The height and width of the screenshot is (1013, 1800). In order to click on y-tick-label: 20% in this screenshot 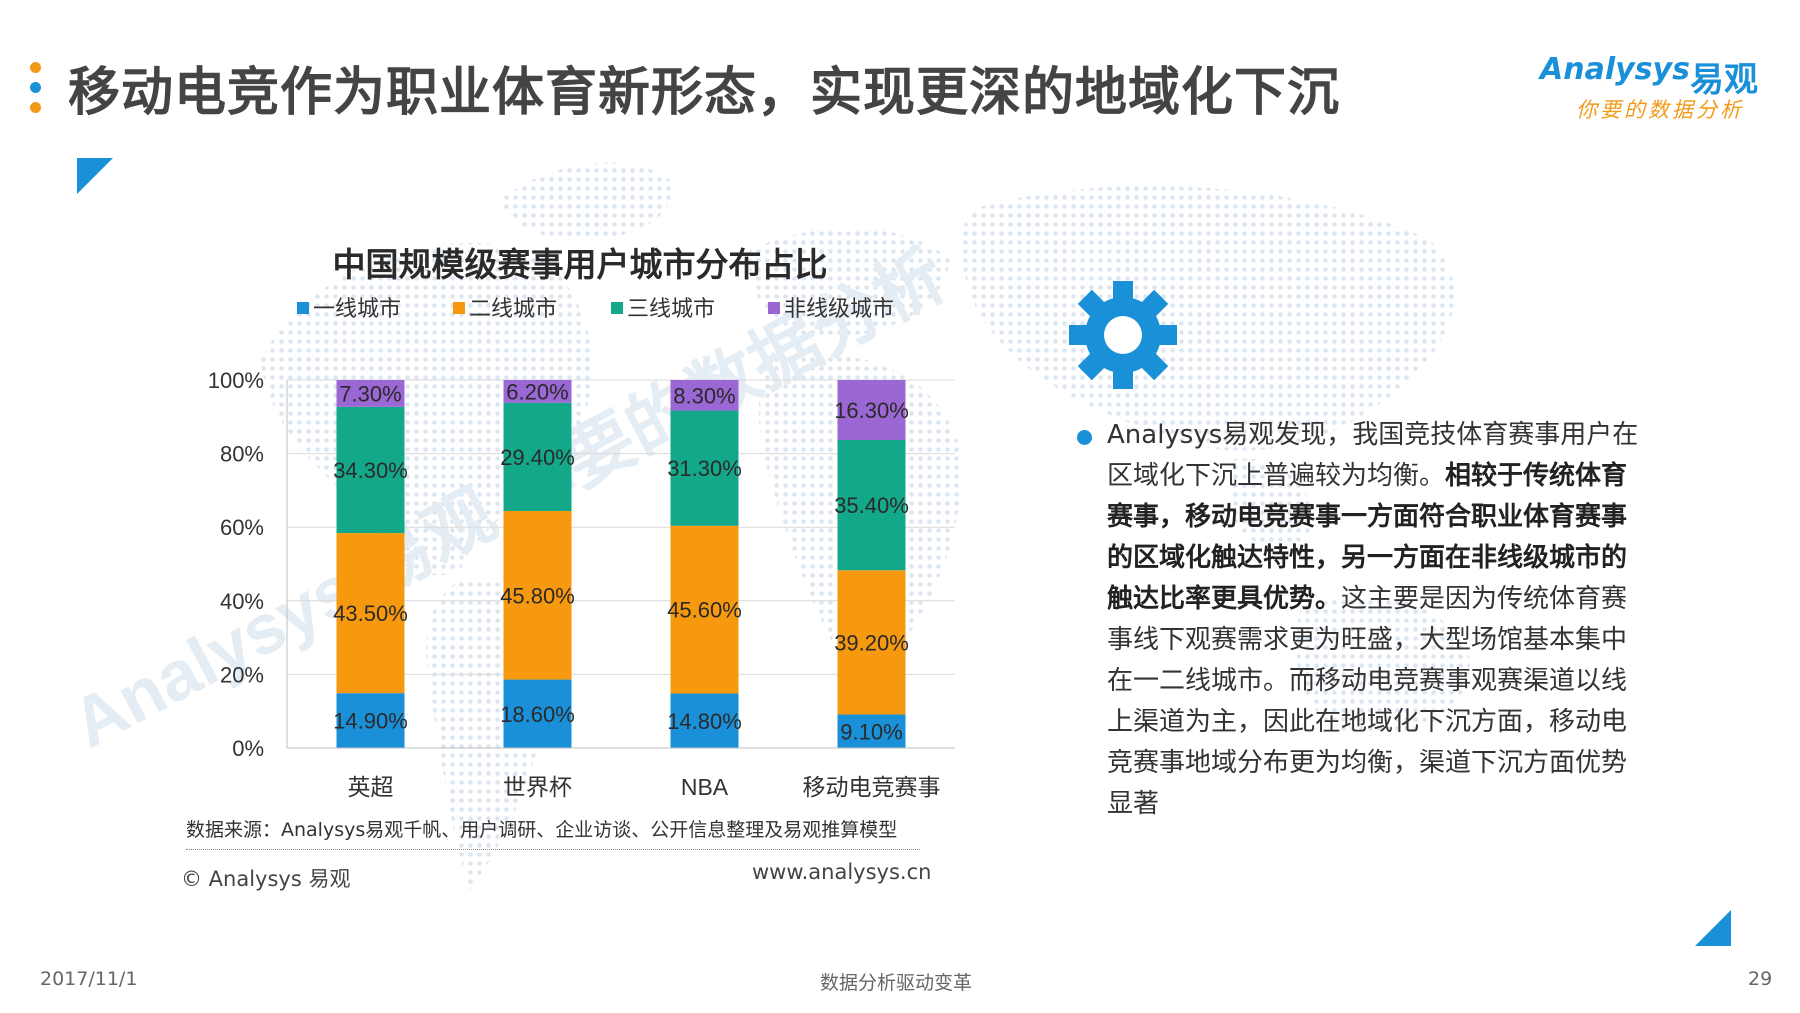, I will do `click(242, 674)`.